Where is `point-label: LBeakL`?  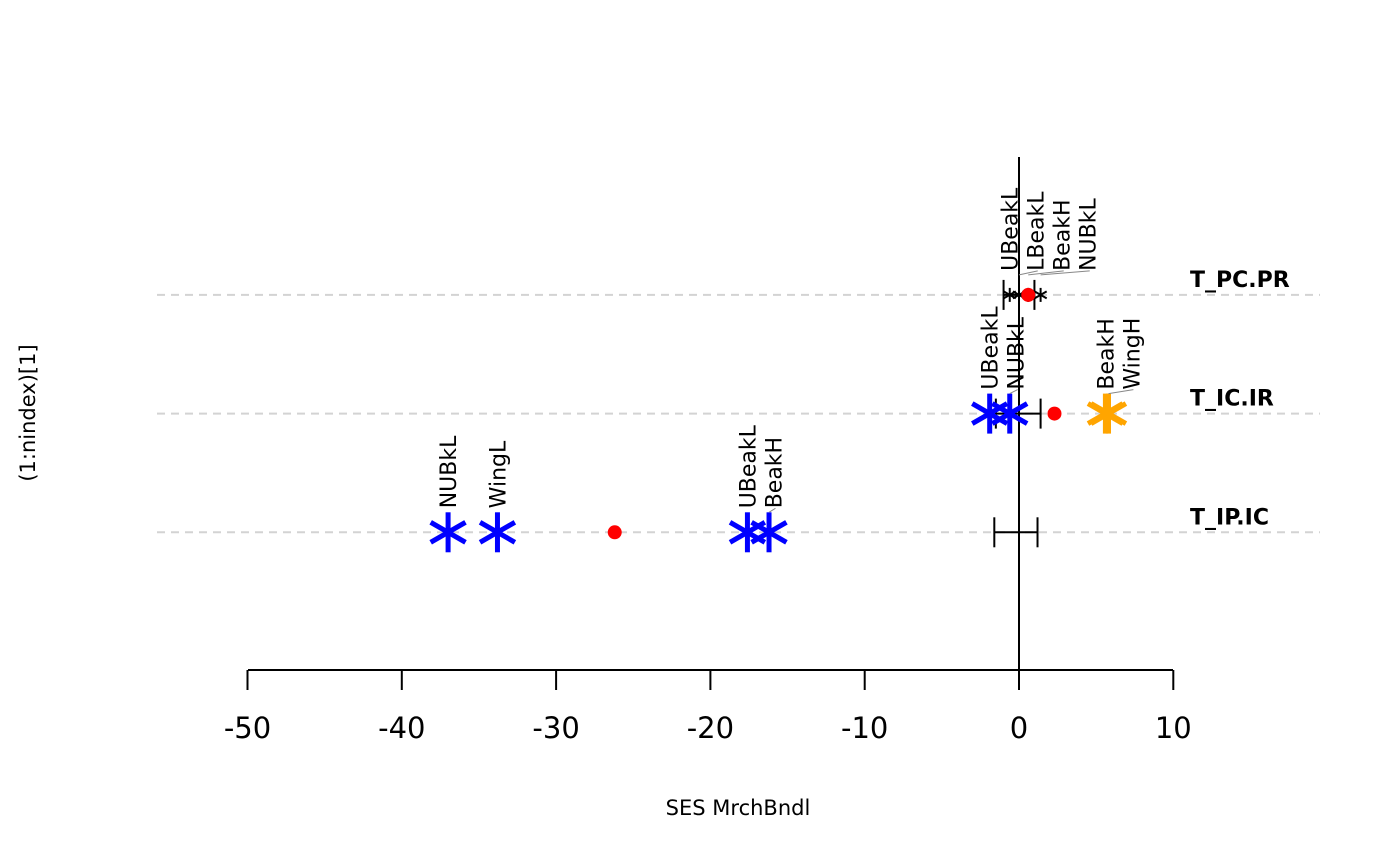 point-label: LBeakL is located at coordinates (1037, 231).